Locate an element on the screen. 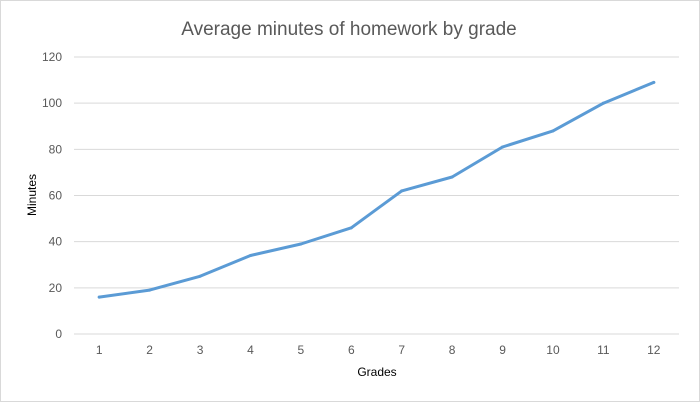 The image size is (700, 403). x-tick-label: 7 is located at coordinates (401, 350).